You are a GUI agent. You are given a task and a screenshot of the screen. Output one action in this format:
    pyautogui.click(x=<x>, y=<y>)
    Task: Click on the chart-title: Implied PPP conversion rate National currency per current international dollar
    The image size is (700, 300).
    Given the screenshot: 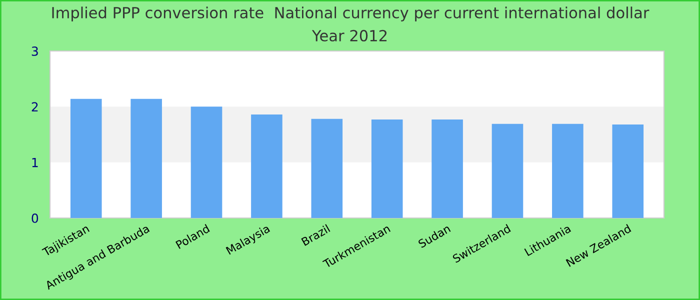 What is the action you would take?
    pyautogui.click(x=351, y=14)
    